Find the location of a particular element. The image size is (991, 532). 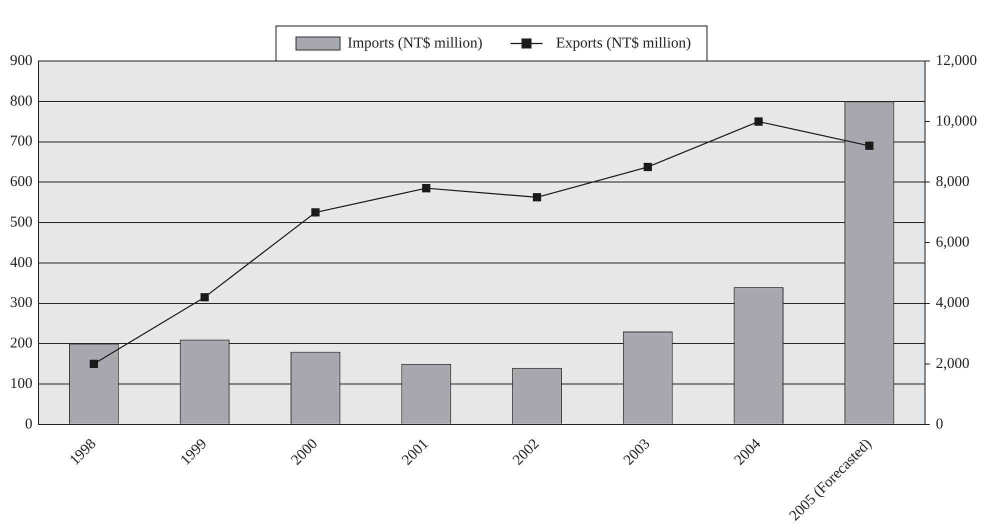

y-tick-label: 700 is located at coordinates (21, 142).